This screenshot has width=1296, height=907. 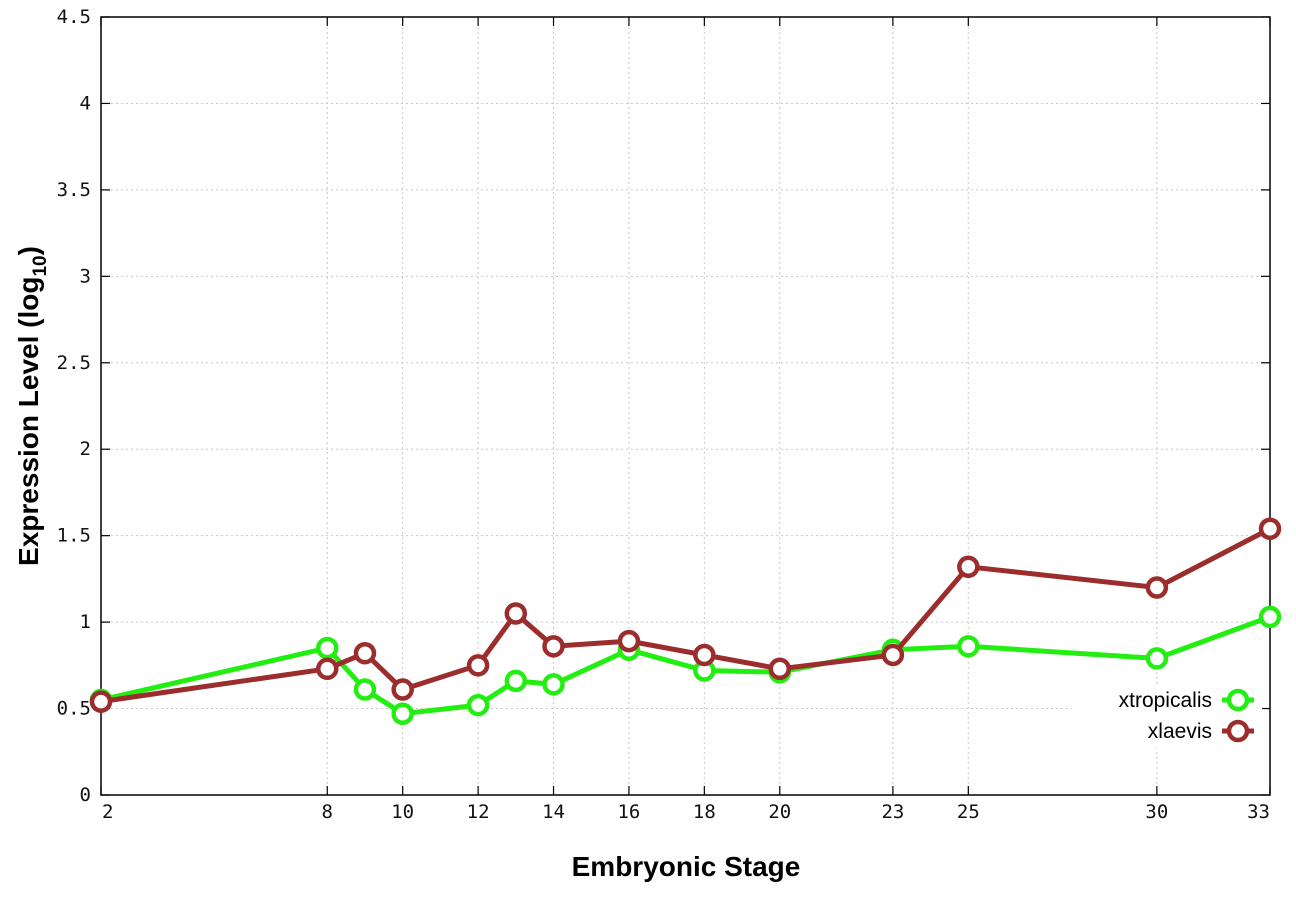 I want to click on y-tick-label: 4.5, so click(x=74, y=17).